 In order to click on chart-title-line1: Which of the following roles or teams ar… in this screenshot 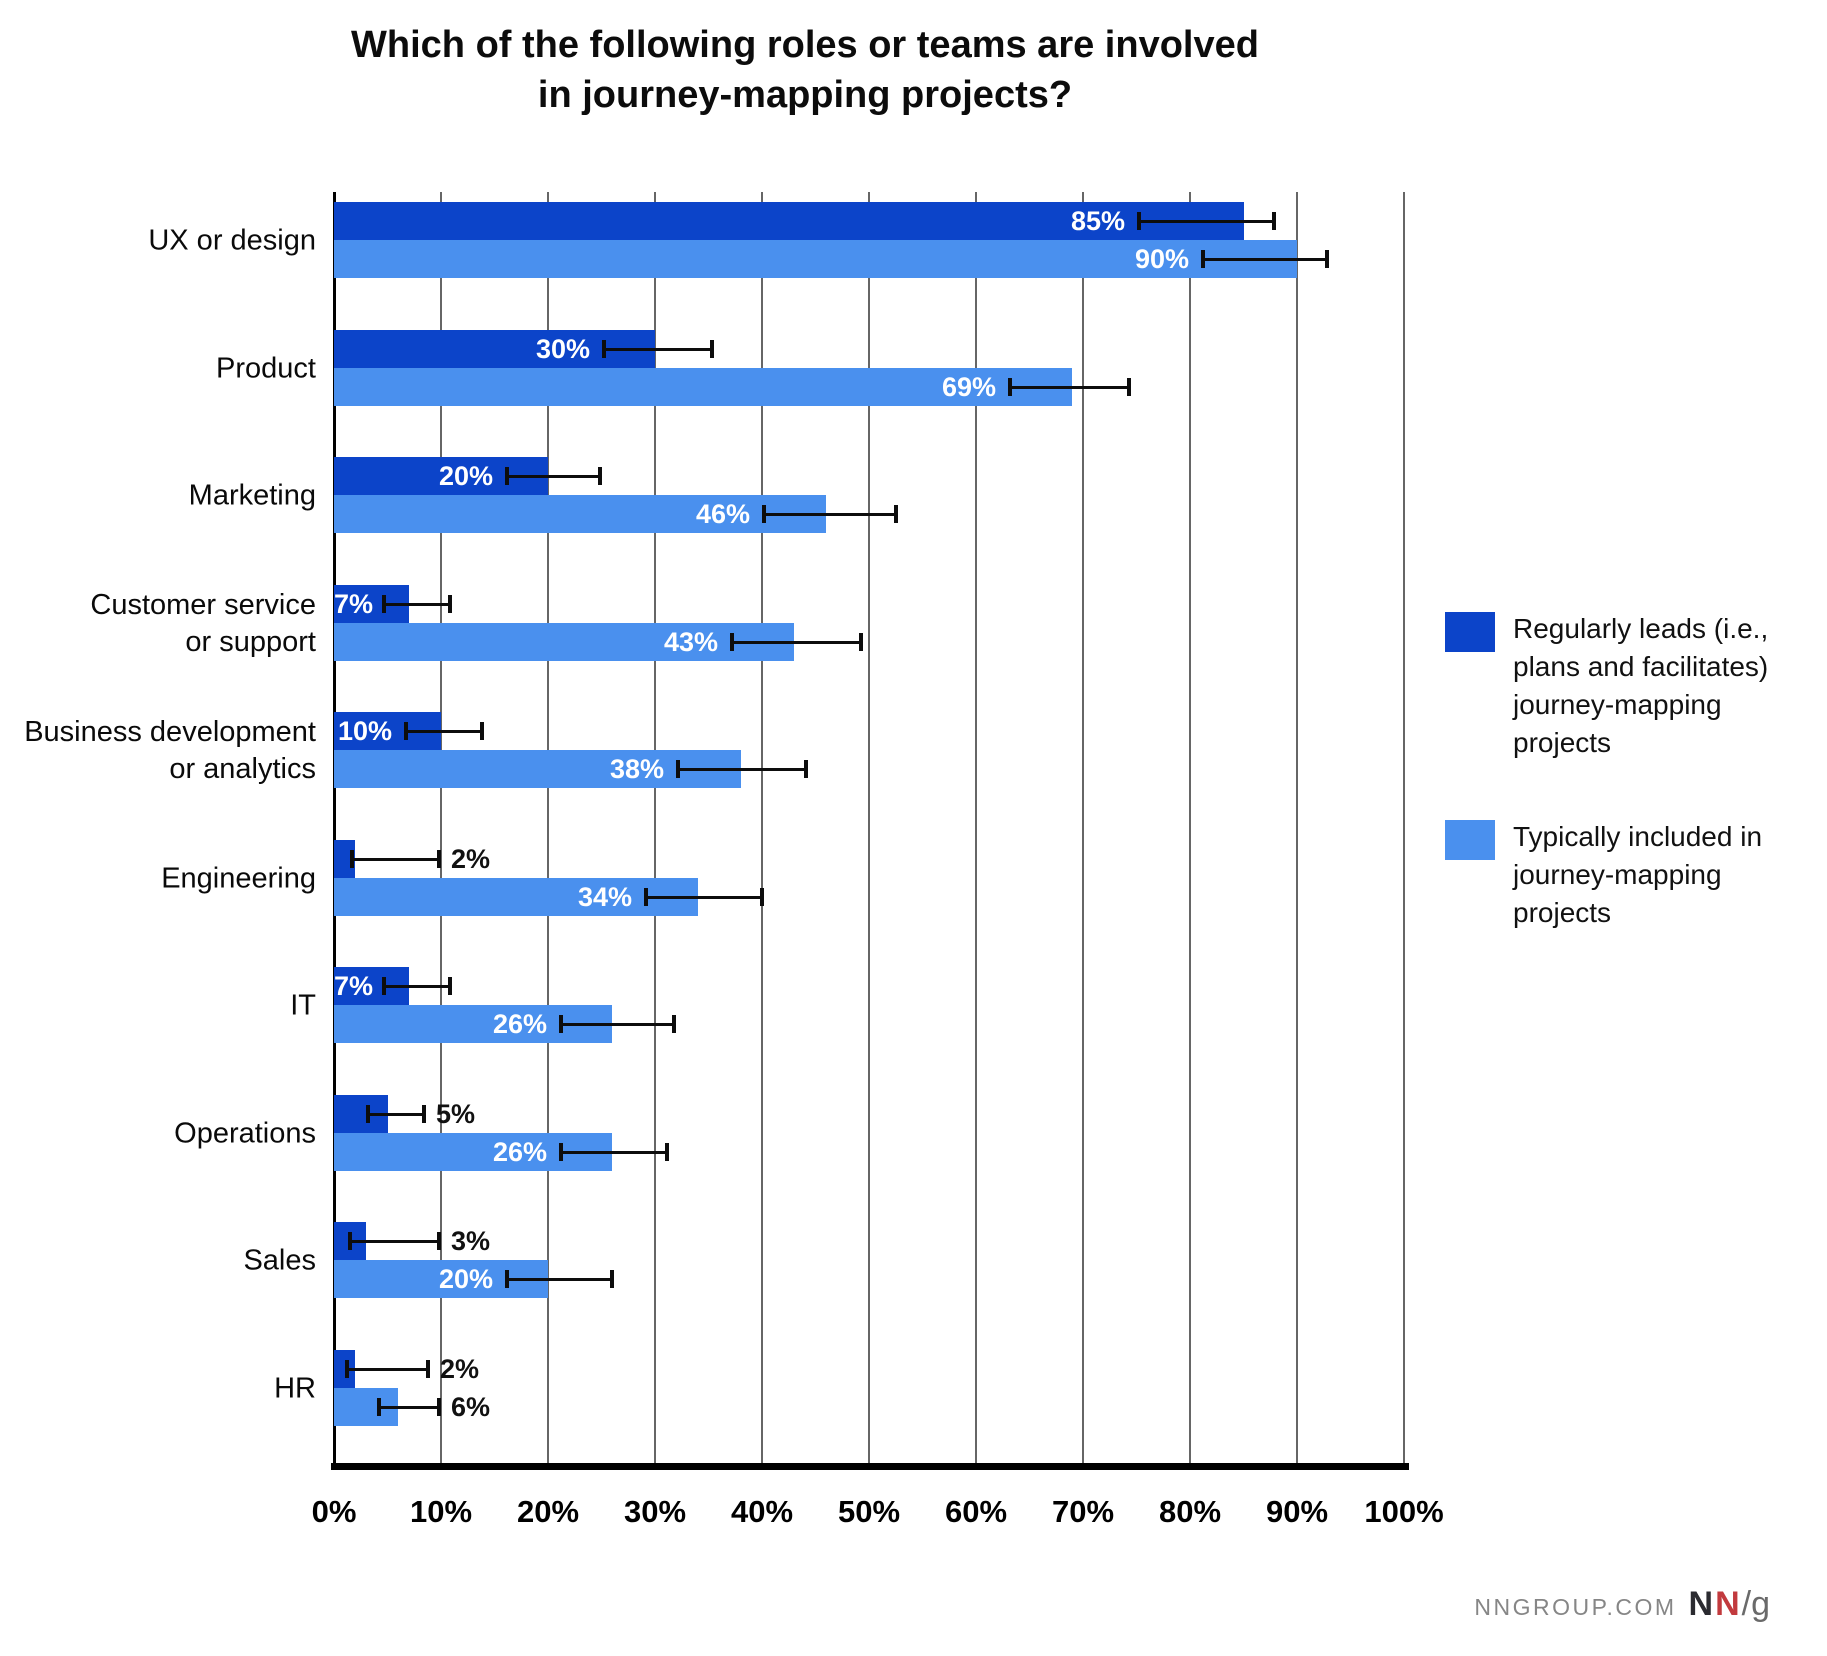, I will do `click(805, 45)`.